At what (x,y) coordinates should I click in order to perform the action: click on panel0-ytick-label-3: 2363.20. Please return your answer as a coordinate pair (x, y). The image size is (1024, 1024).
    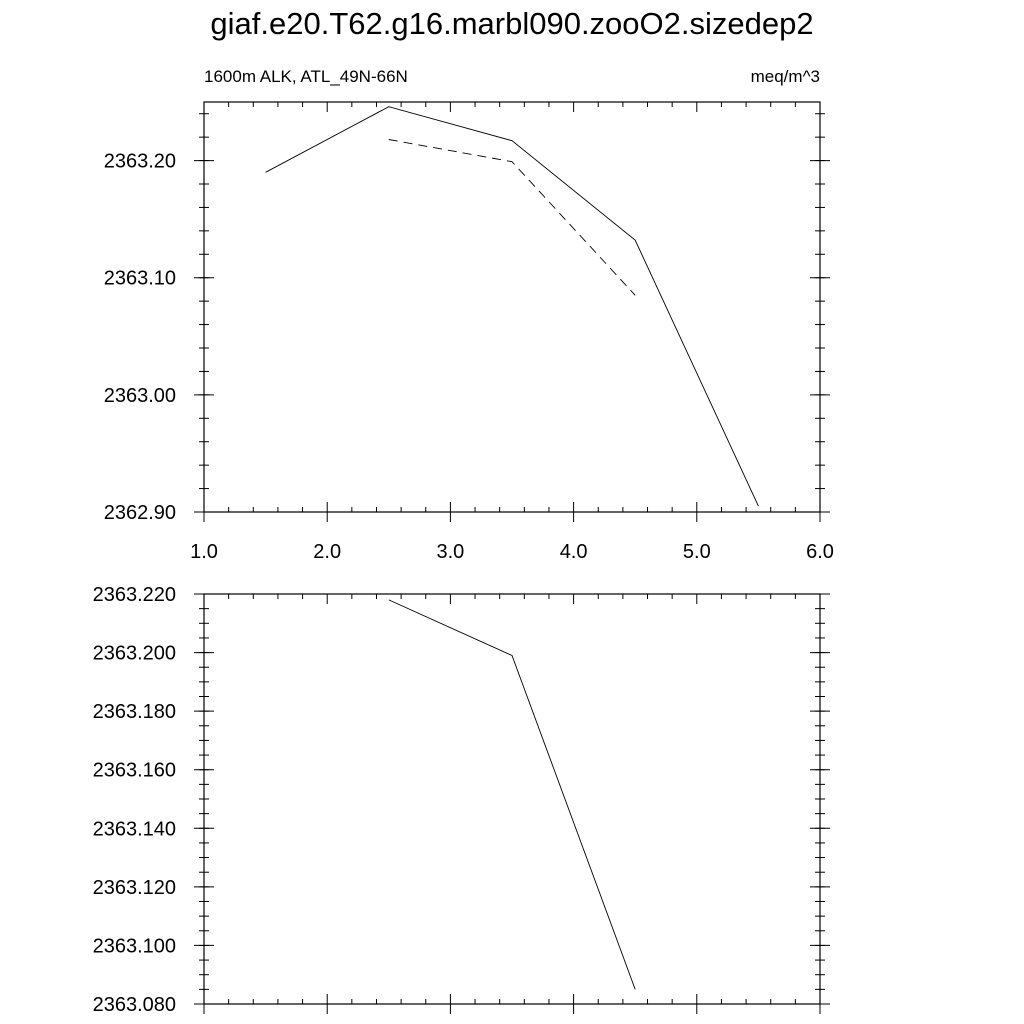
    Looking at the image, I should click on (140, 162).